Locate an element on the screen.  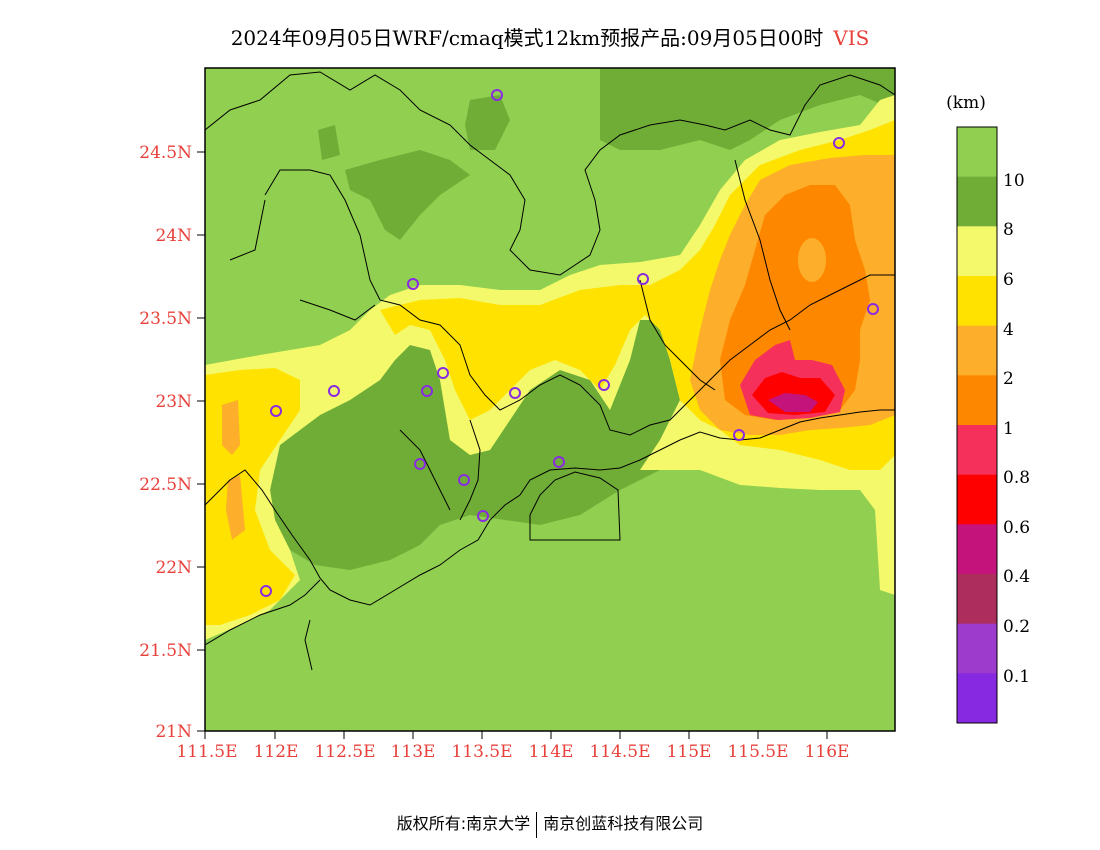
colorbar-swatches is located at coordinates (977, 425).